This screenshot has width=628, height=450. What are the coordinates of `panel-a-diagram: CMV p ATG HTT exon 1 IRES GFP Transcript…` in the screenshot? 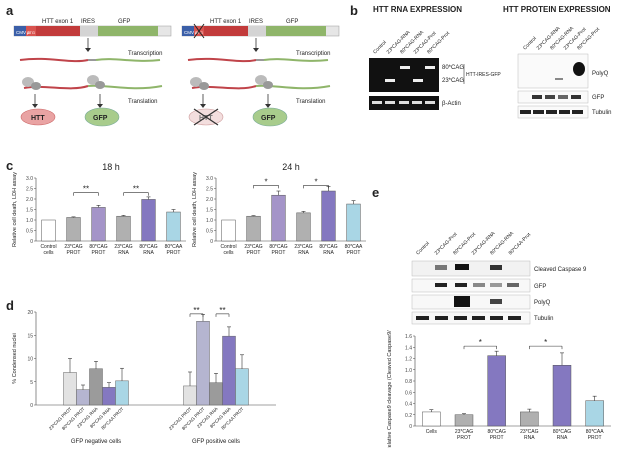 It's located at (176, 73).